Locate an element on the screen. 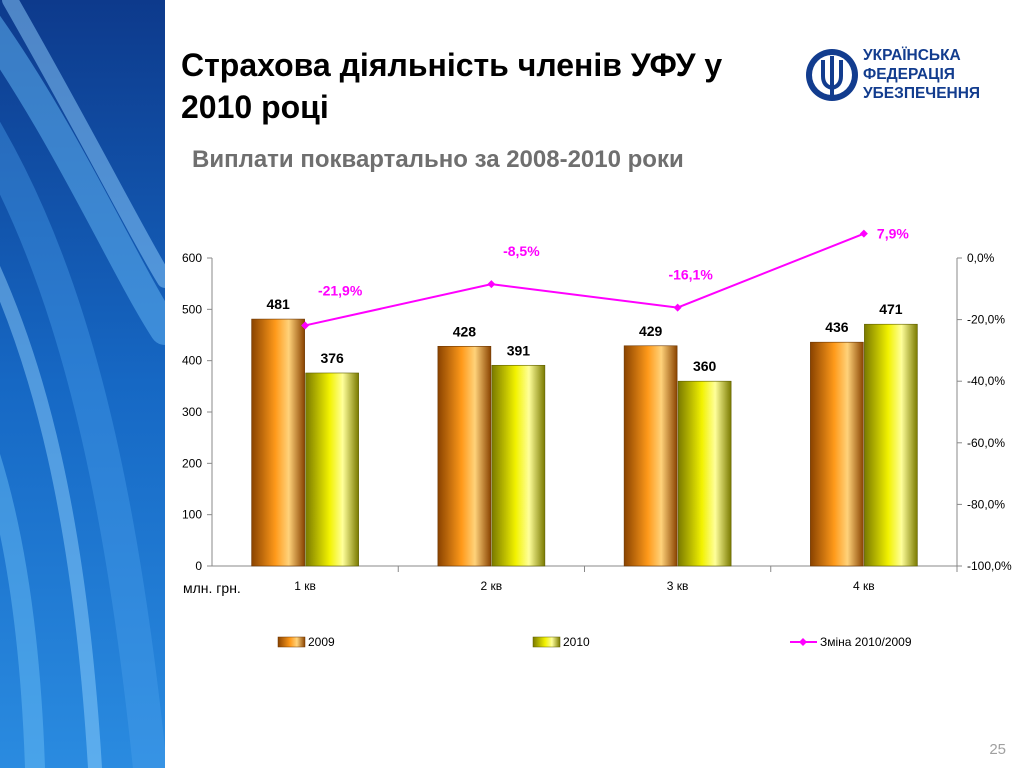 Image resolution: width=1024 pixels, height=768 pixels. y-right-tick-label: -60,0% is located at coordinates (986, 443).